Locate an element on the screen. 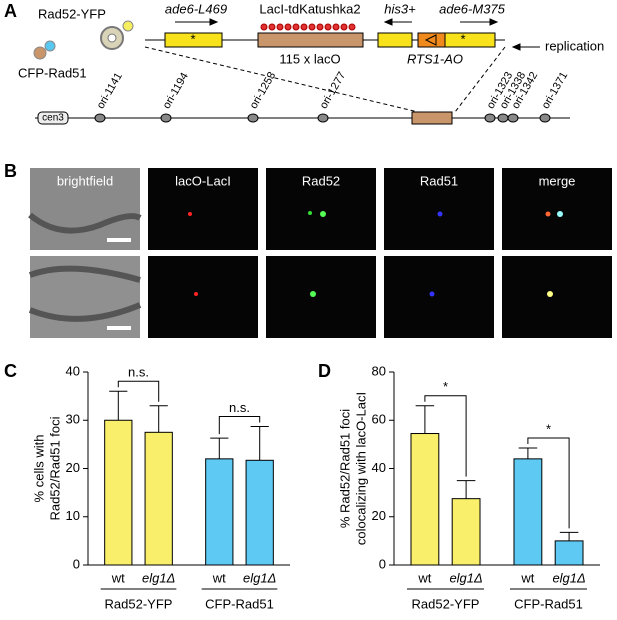 The height and width of the screenshot is (620, 617). y-tick-label: 10 is located at coordinates (73, 515).